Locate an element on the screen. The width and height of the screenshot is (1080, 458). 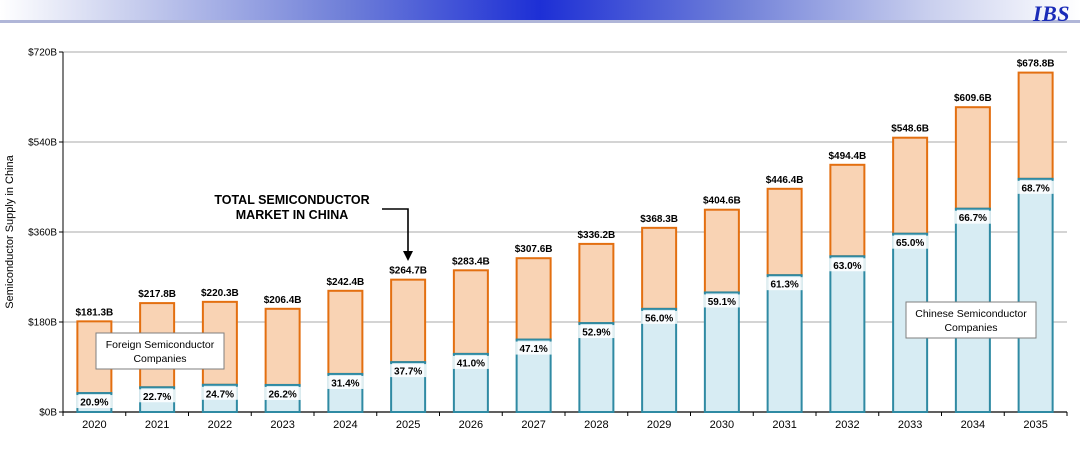
share-label-2033: 65.0% is located at coordinates (910, 243).